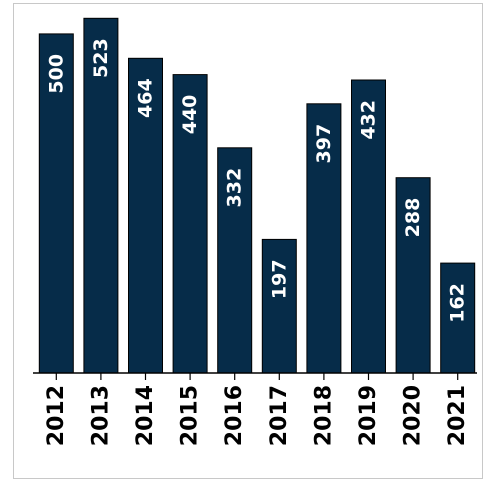 This screenshot has height=485, width=497. I want to click on bar-2021, so click(458, 318).